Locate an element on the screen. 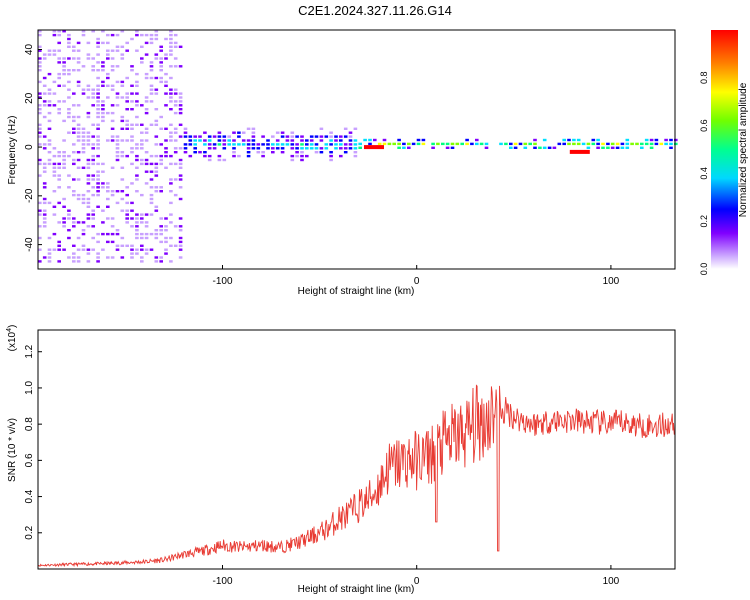  heatmap-peak is located at coordinates (579, 151).